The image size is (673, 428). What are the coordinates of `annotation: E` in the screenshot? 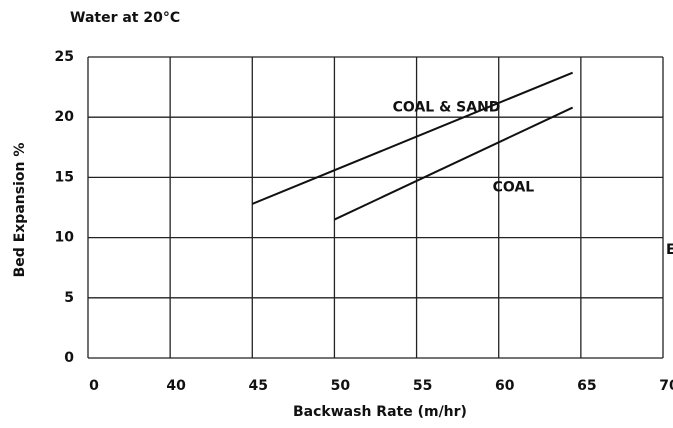 It's located at (669, 250).